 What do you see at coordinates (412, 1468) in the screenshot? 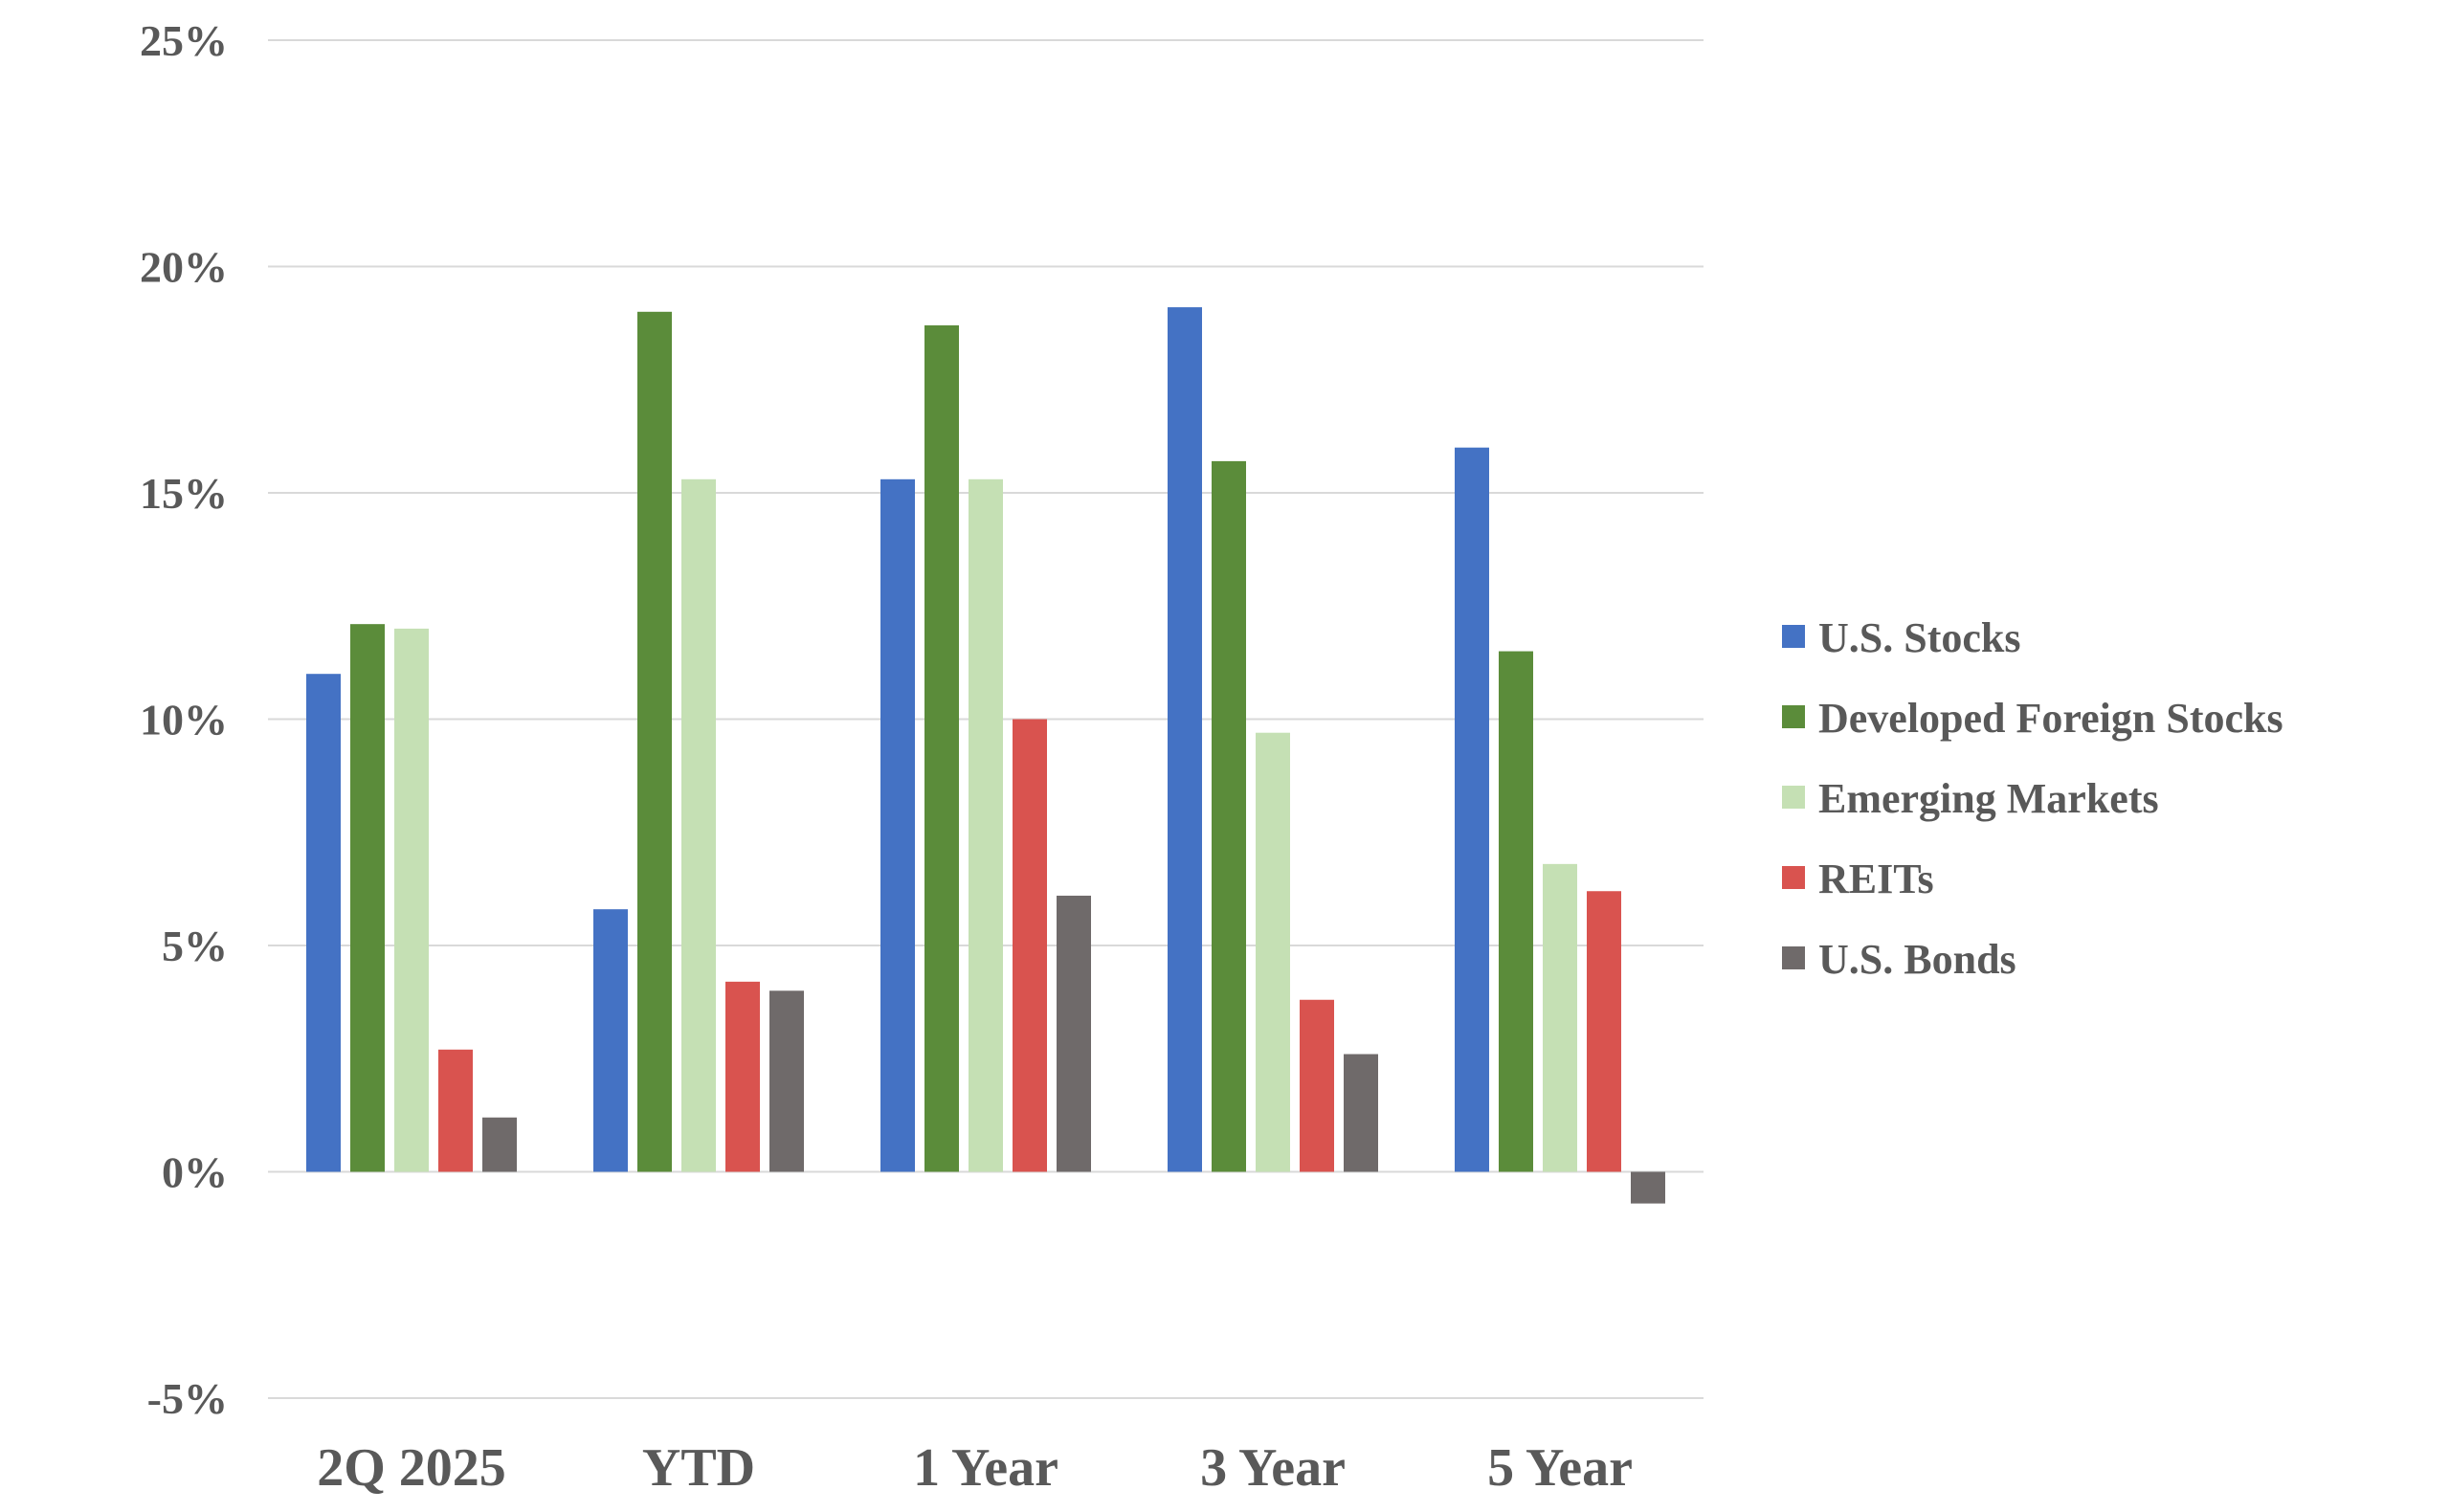
I see `x-category-label: 2Q 2025` at bounding box center [412, 1468].